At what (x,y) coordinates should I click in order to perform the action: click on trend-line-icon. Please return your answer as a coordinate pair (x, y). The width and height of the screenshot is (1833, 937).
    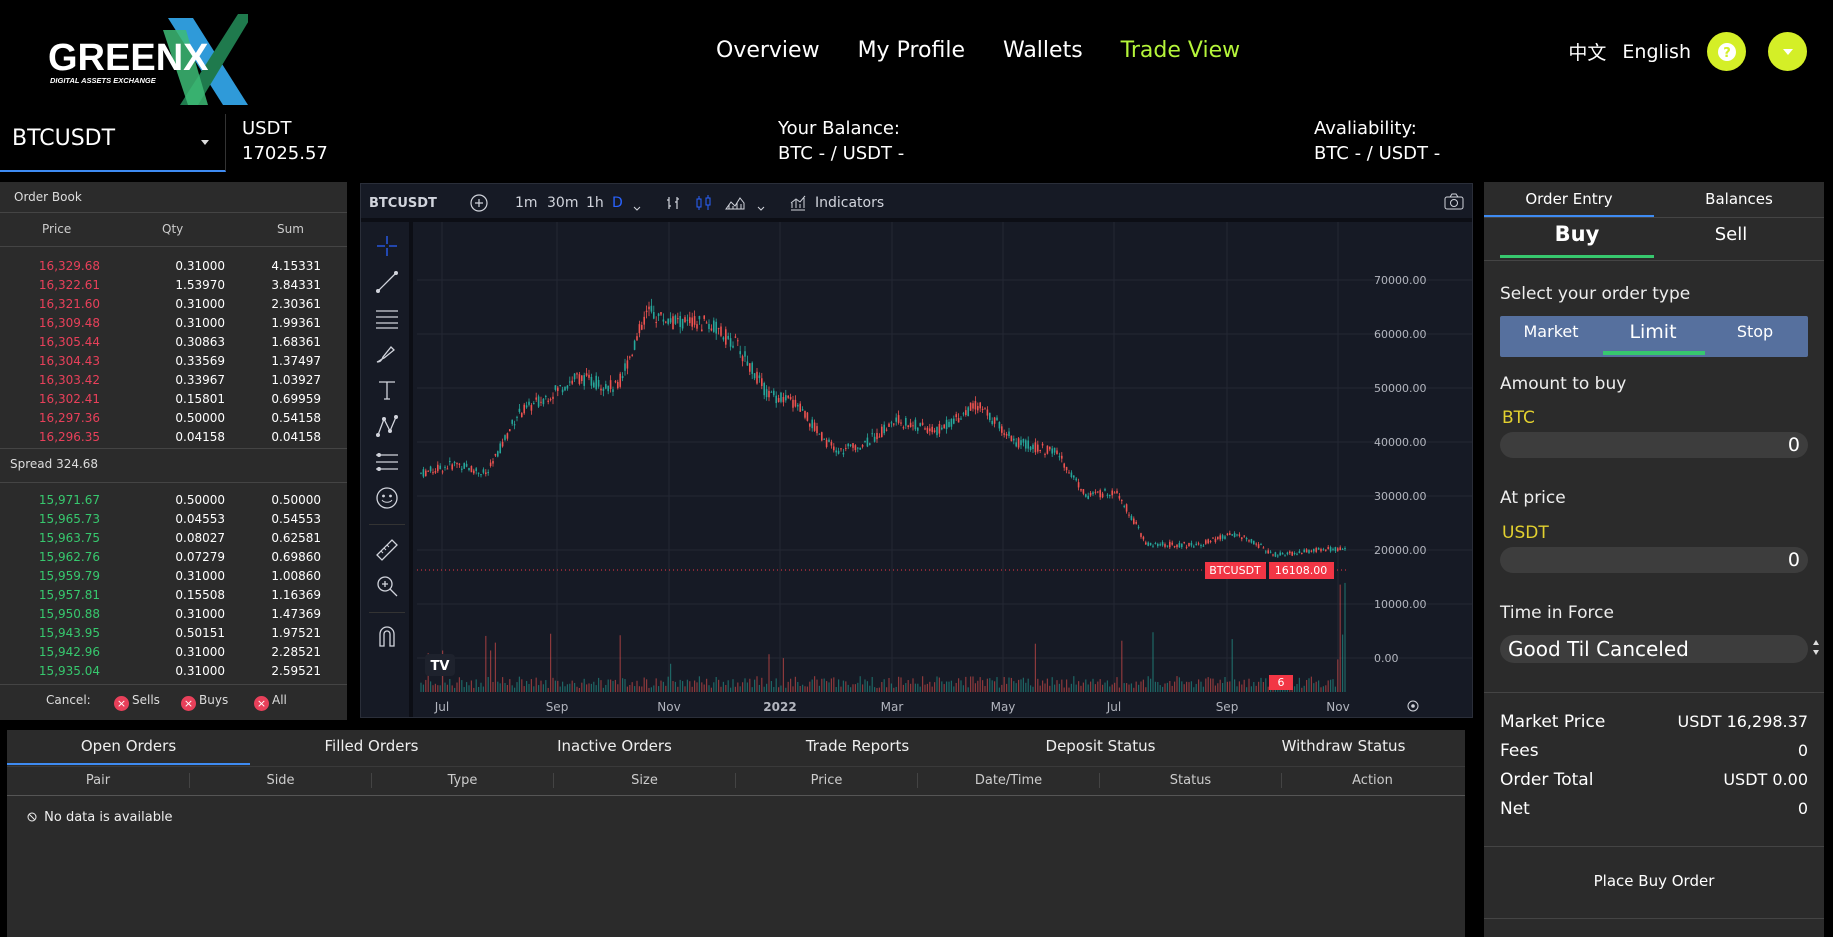
    Looking at the image, I should click on (387, 282).